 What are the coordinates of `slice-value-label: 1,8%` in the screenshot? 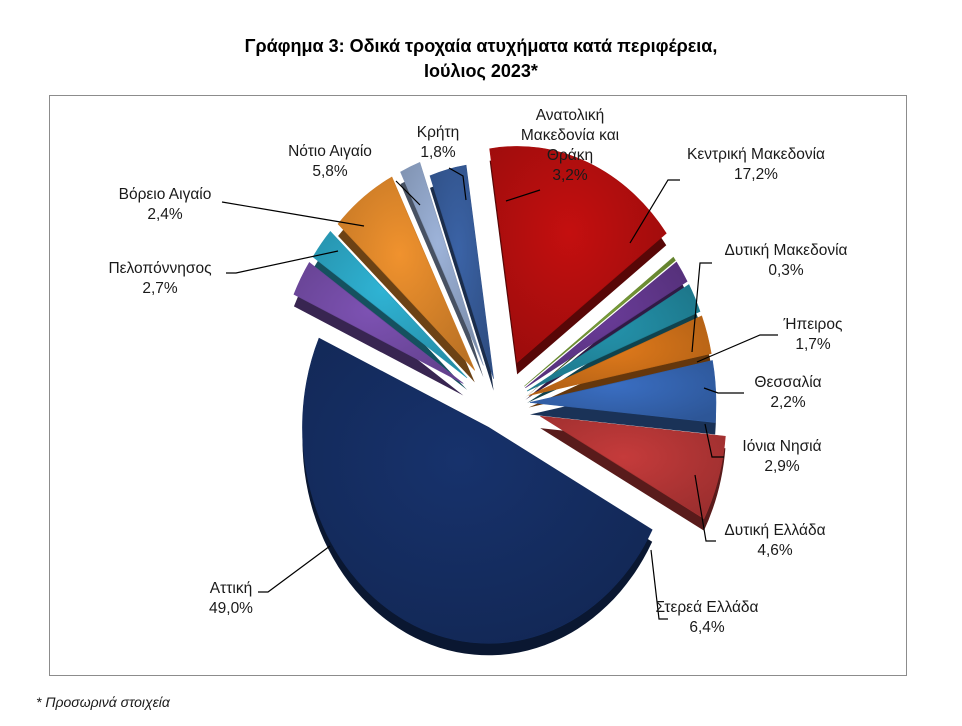 It's located at (438, 152).